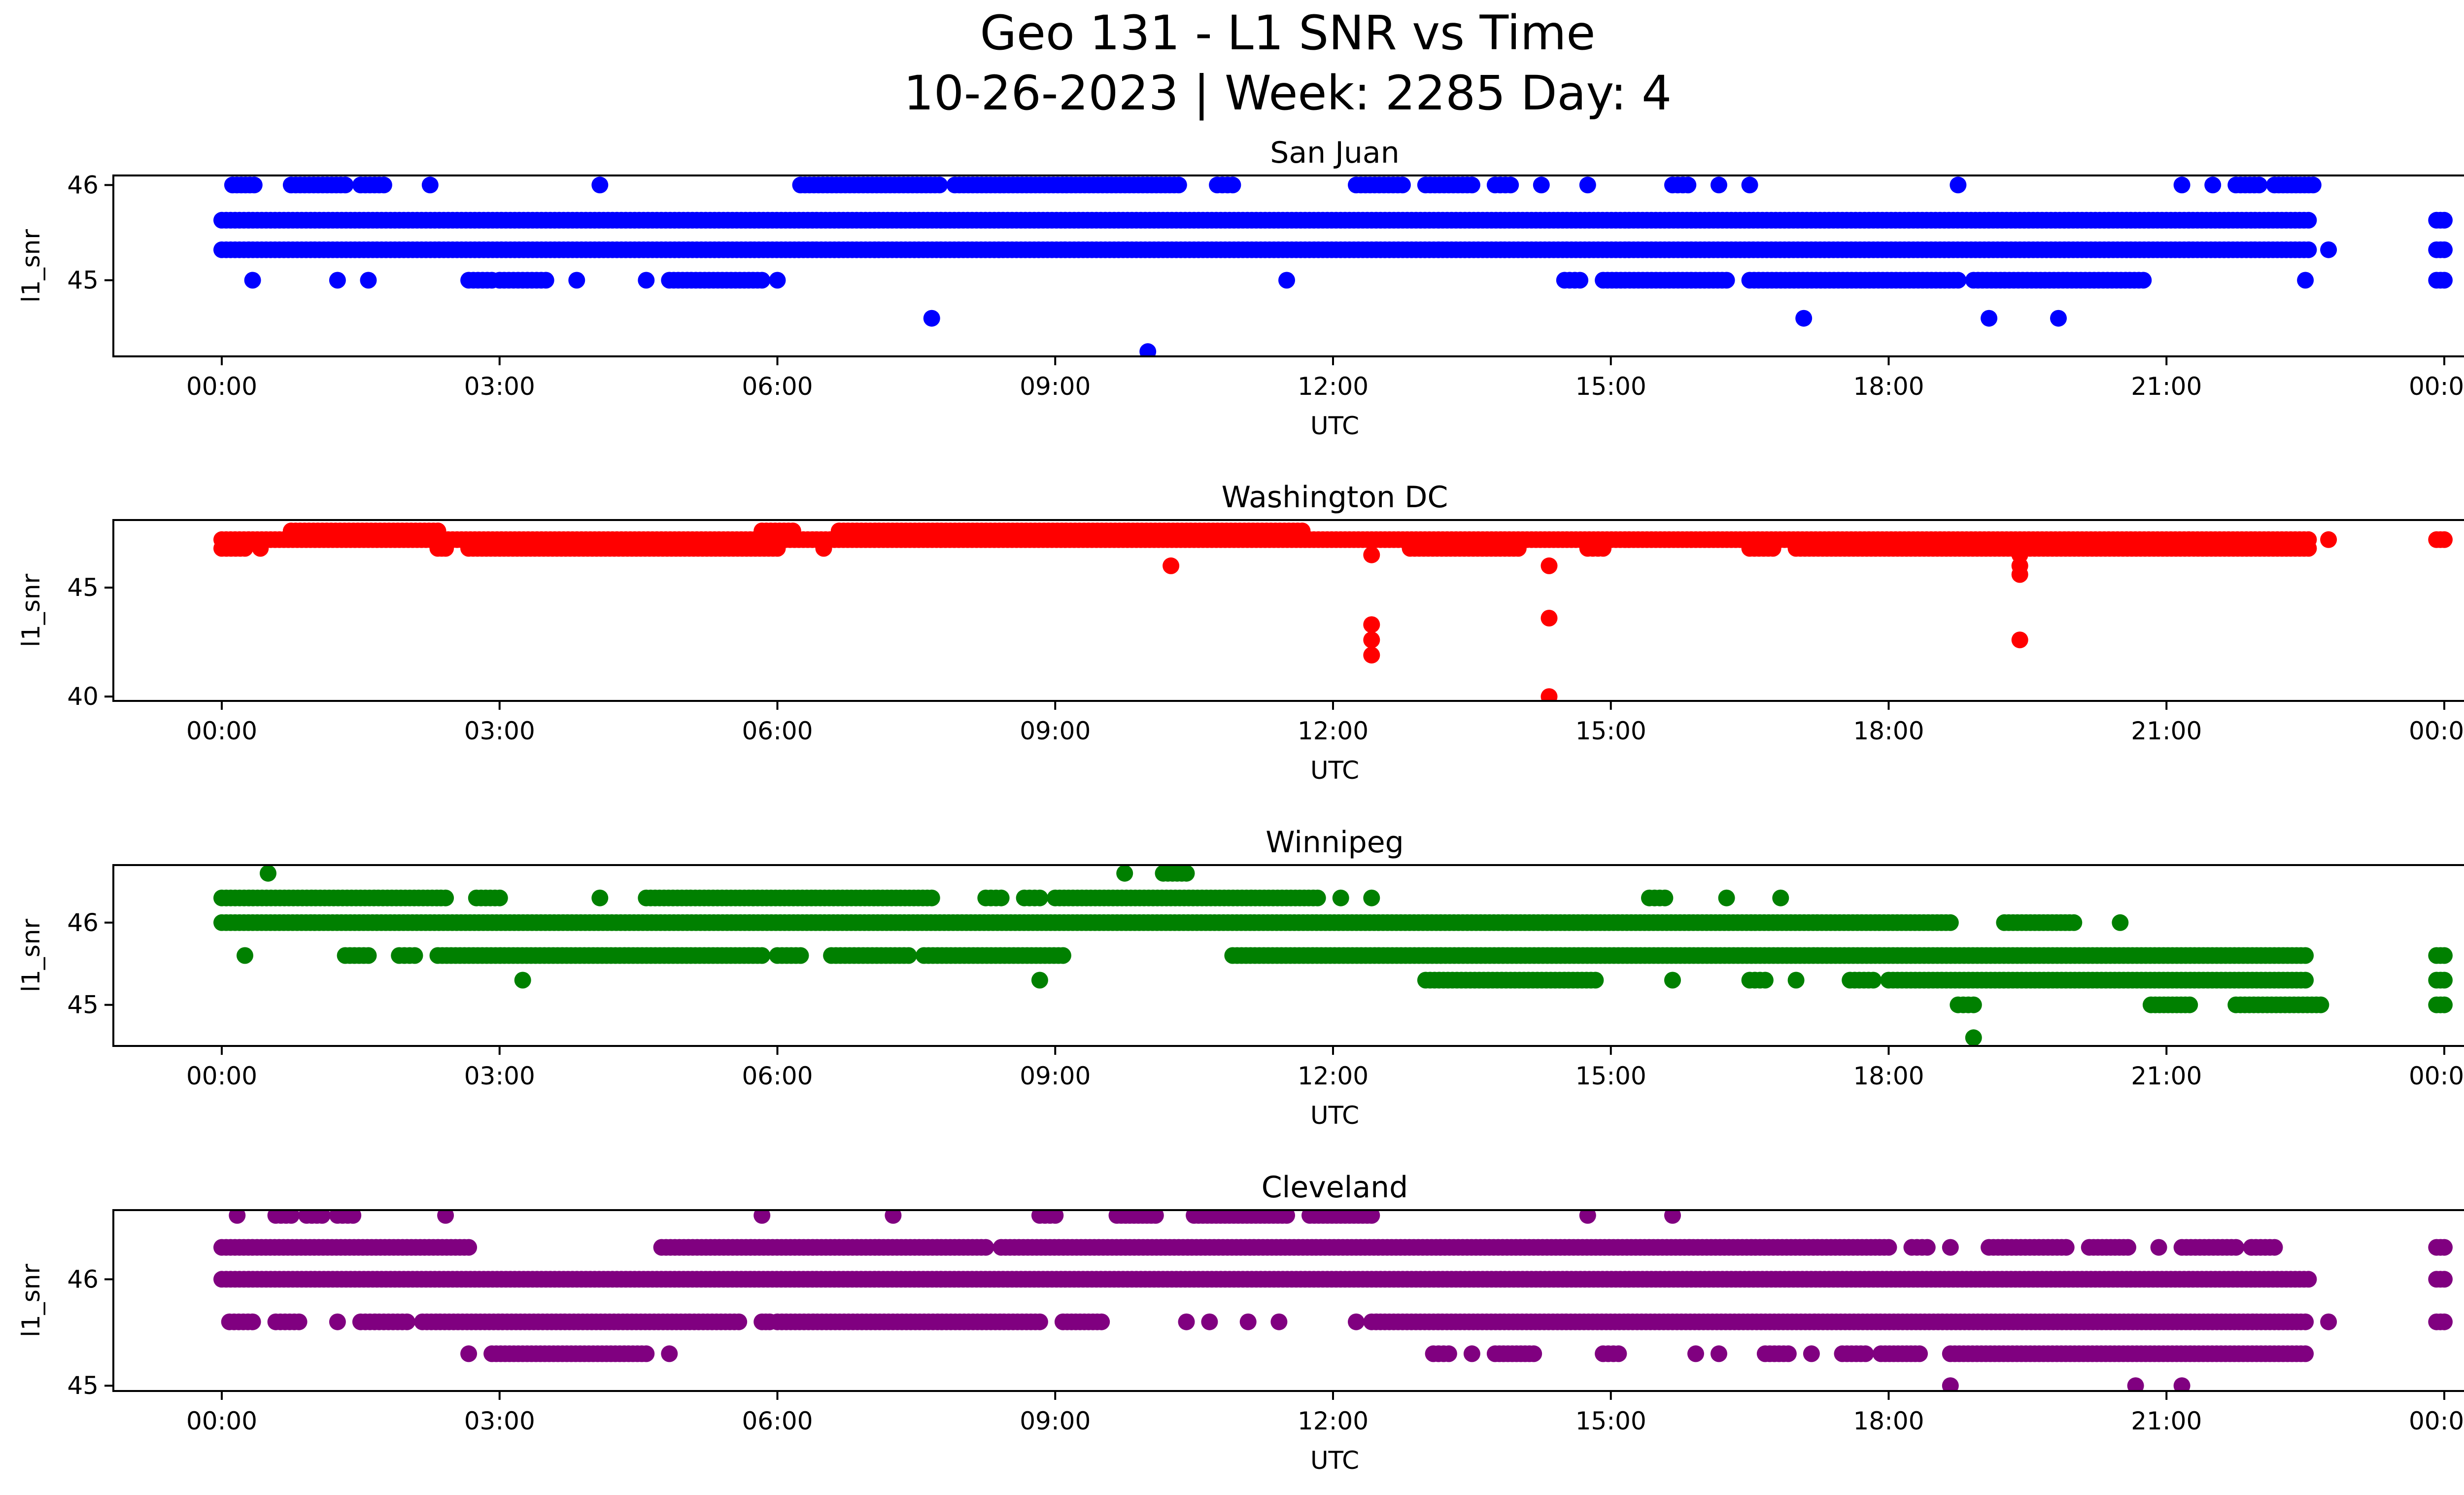  Describe the element at coordinates (1288, 610) in the screenshot. I see `axes-frame` at that location.